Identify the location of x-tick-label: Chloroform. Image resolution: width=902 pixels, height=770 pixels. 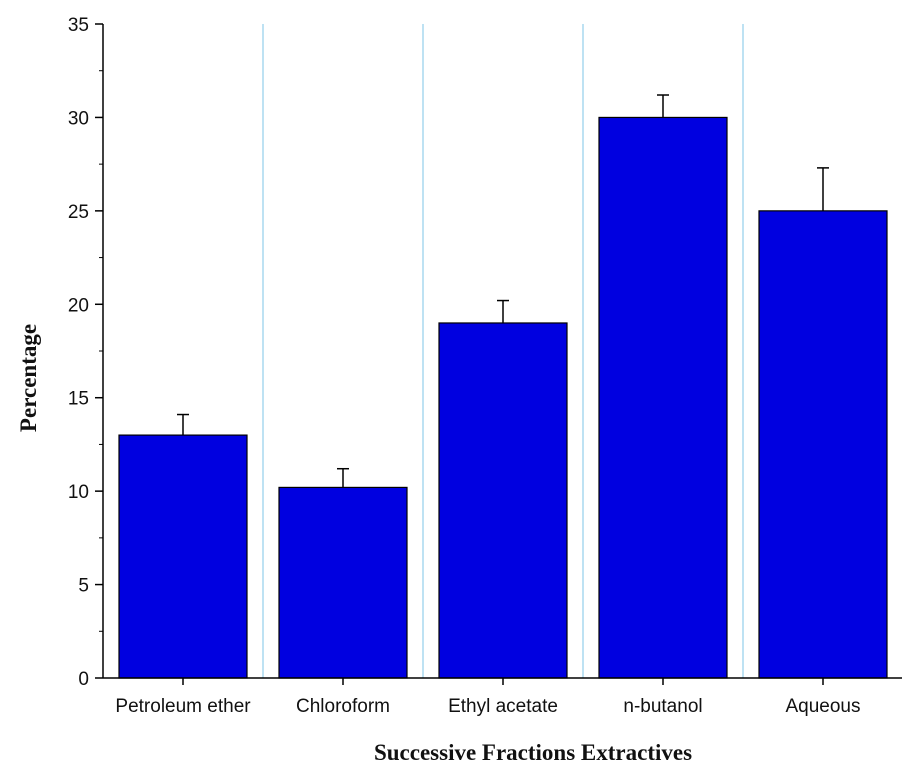
(343, 706).